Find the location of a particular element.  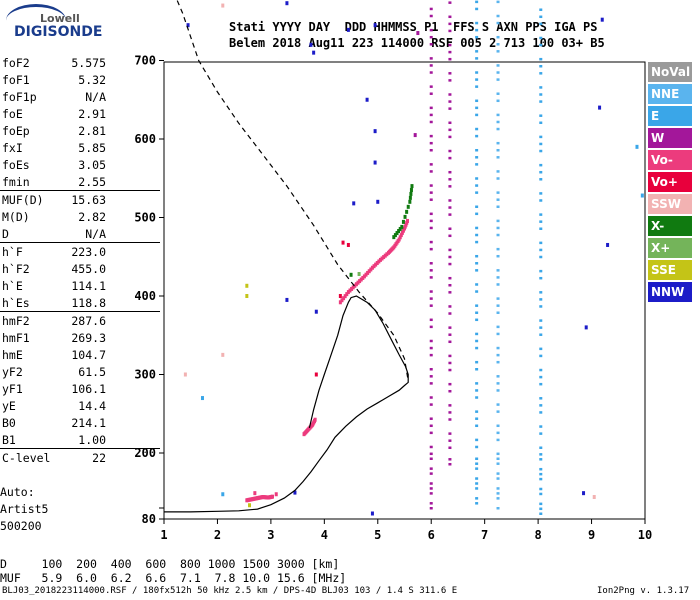

legend-item: Vo+ is located at coordinates (670, 182).